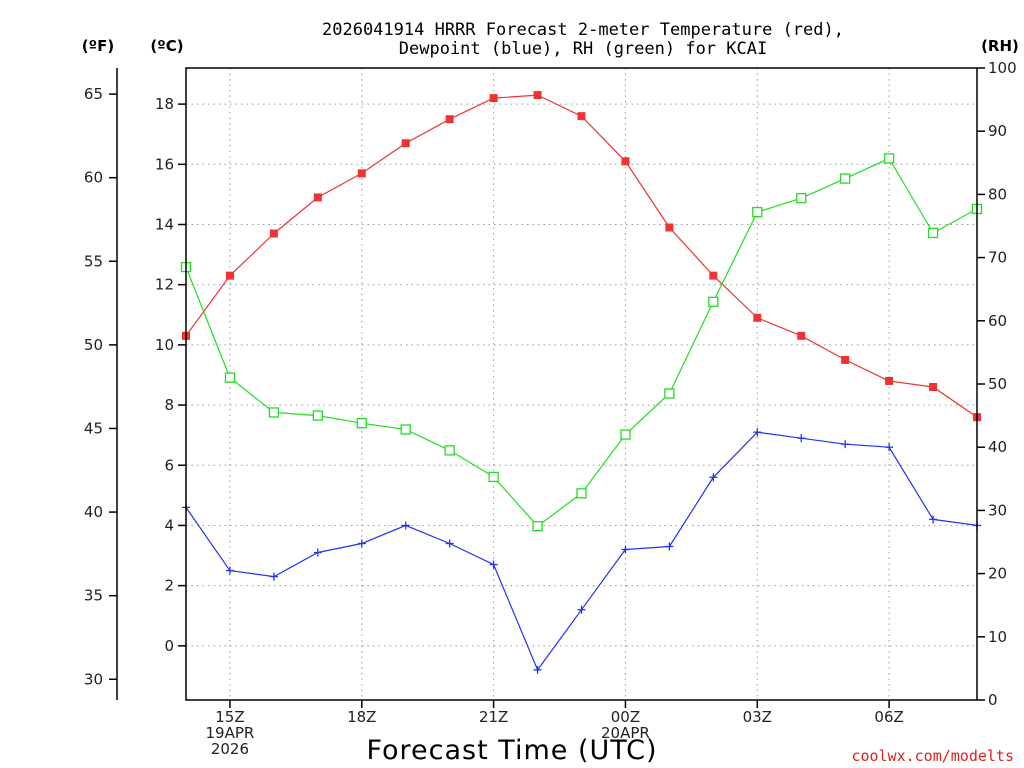 This screenshot has height=768, width=1024. What do you see at coordinates (164, 224) in the screenshot?
I see `celsius-tick-label: 14` at bounding box center [164, 224].